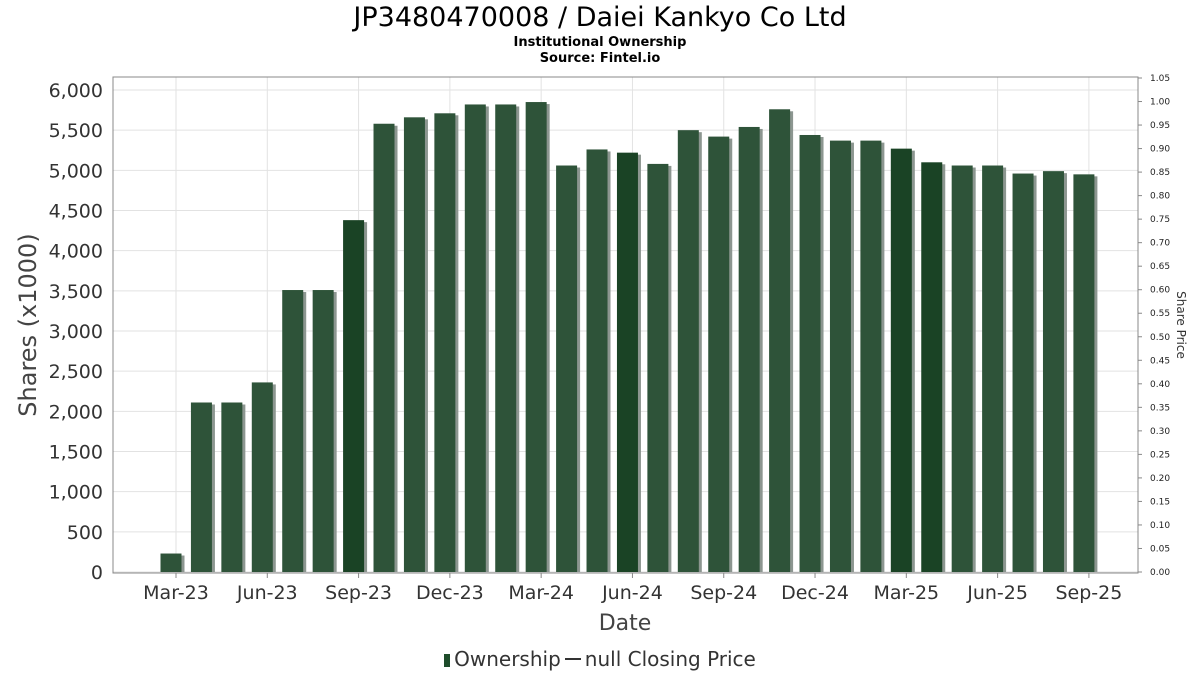  I want to click on x-tick-label: Jun-24, so click(632, 593).